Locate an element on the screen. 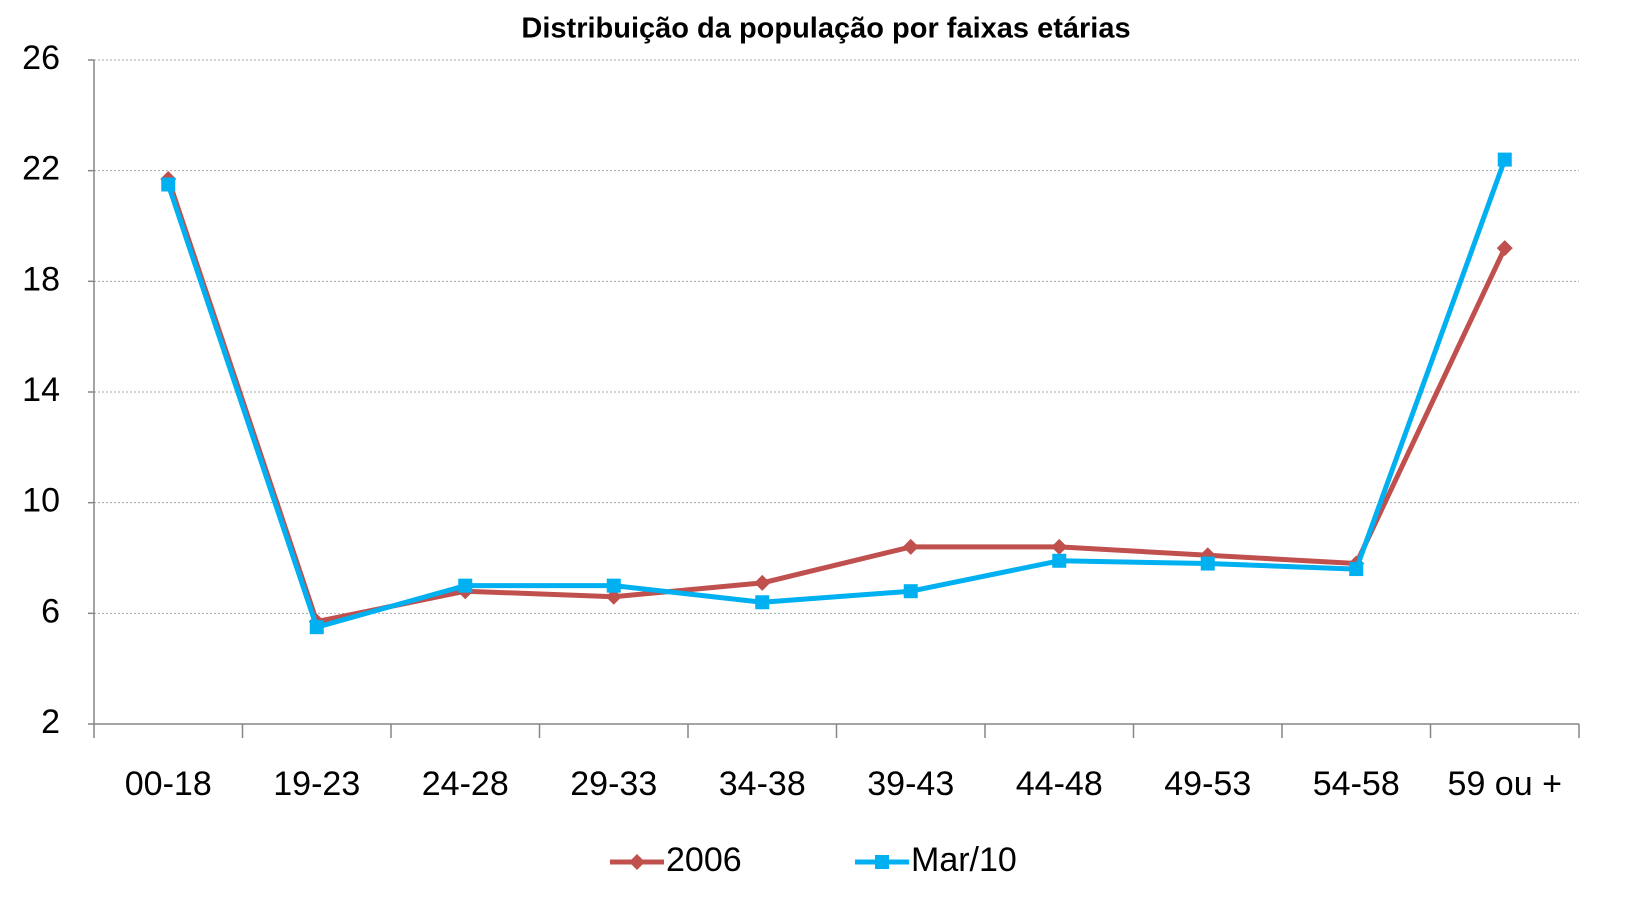  x-tick-label: 49-53 is located at coordinates (1207, 784).